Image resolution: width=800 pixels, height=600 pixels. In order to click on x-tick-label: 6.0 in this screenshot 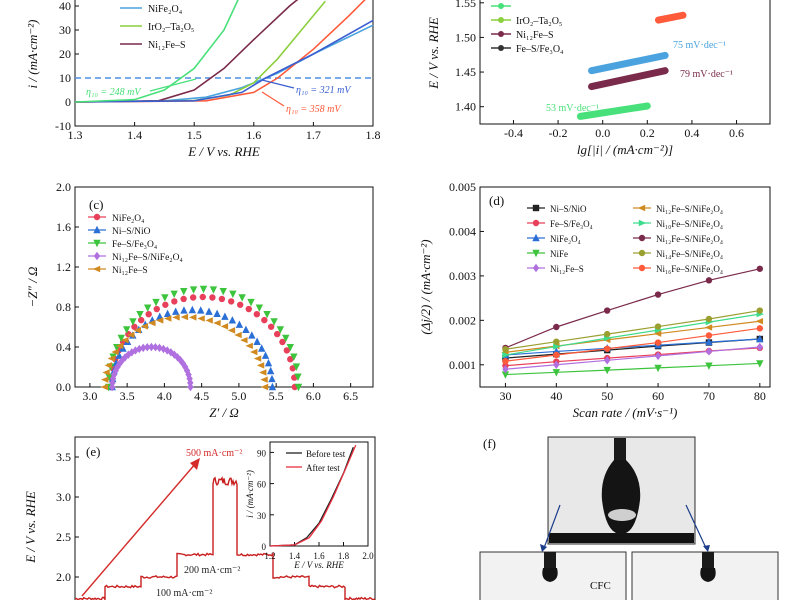, I will do `click(313, 396)`.